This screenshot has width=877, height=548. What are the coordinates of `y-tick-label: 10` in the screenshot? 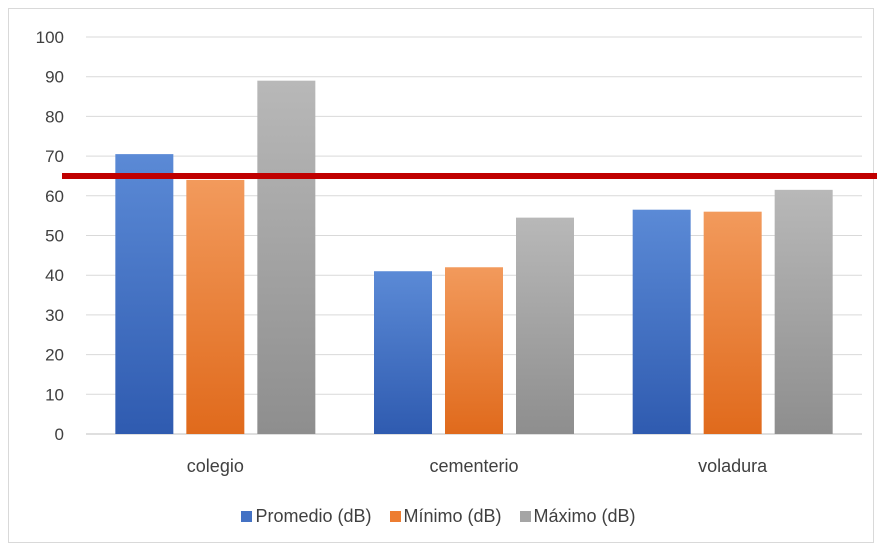 It's located at (54, 394).